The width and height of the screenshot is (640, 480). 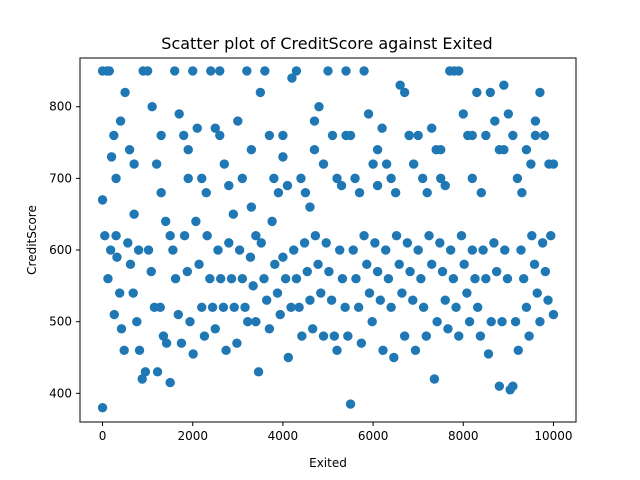 What do you see at coordinates (64, 250) in the screenshot?
I see `y-axis: 400 500 600 700 800` at bounding box center [64, 250].